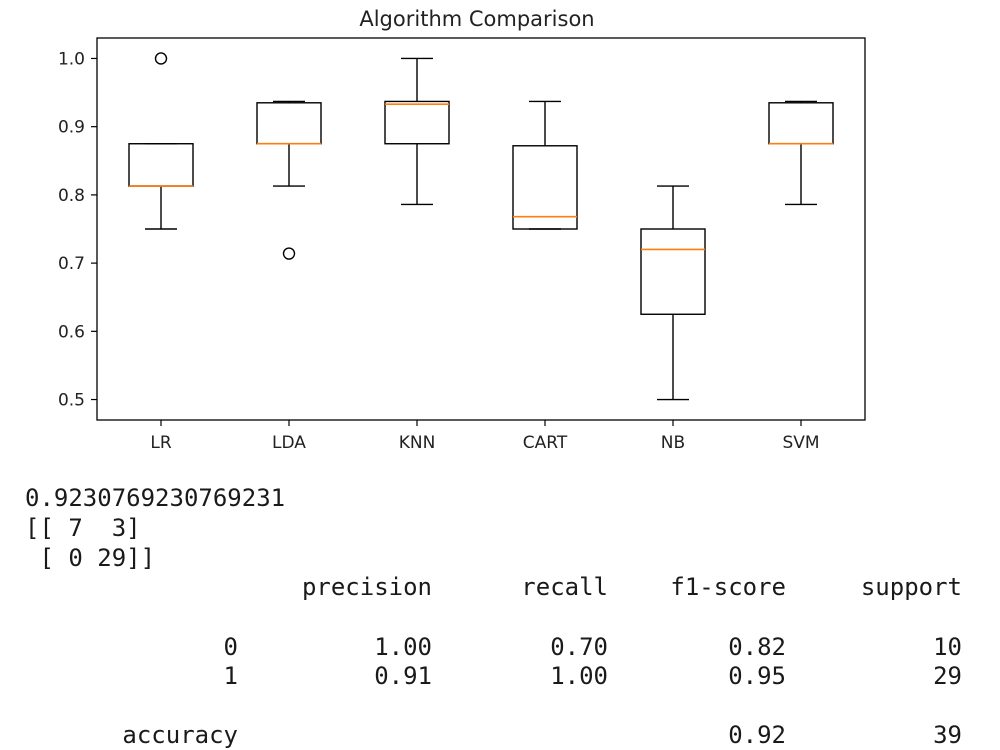 Image resolution: width=1000 pixels, height=750 pixels. Describe the element at coordinates (403, 647) in the screenshot. I see `row-precision: 1.00` at that location.